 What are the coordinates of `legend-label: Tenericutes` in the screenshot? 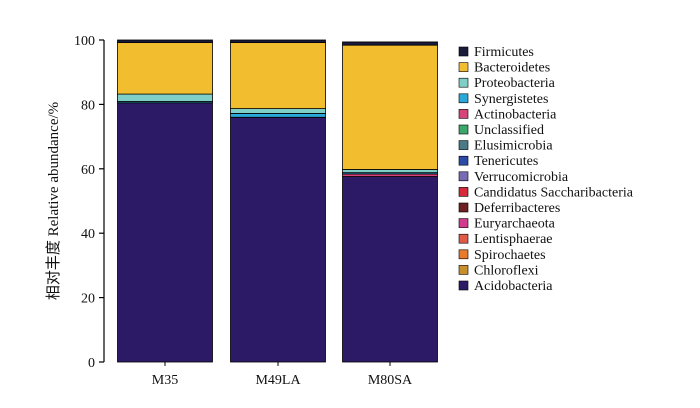 It's located at (506, 161).